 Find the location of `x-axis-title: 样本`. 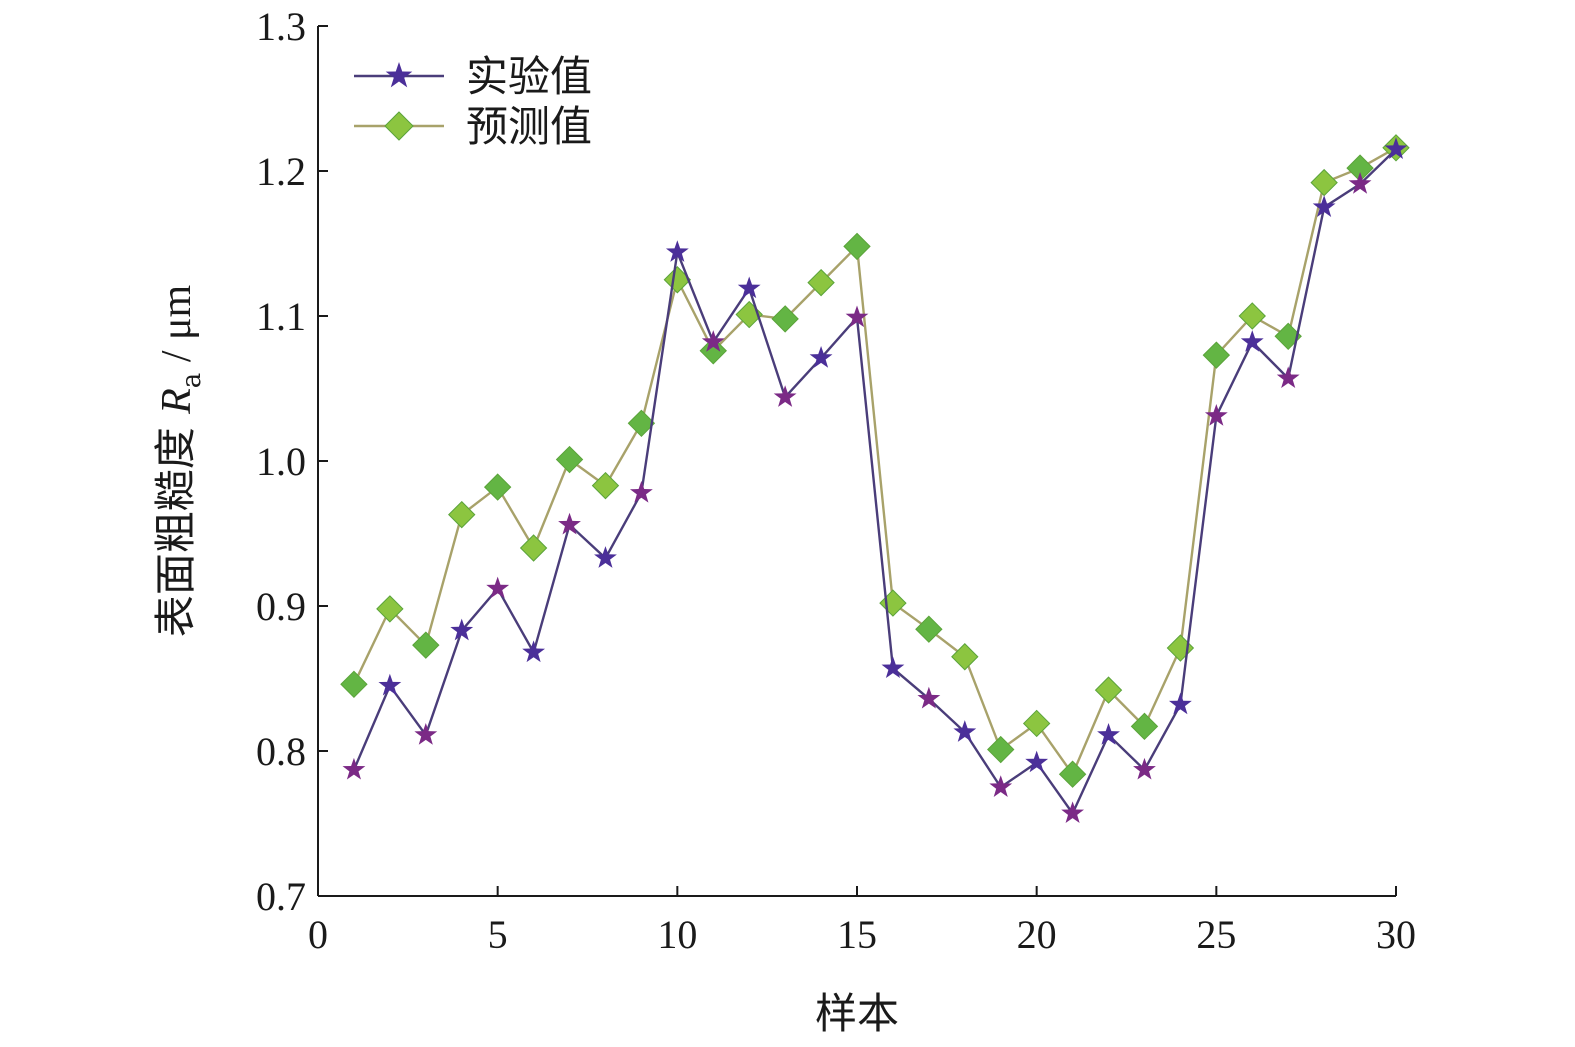

x-axis-title: 样本 is located at coordinates (857, 1013).